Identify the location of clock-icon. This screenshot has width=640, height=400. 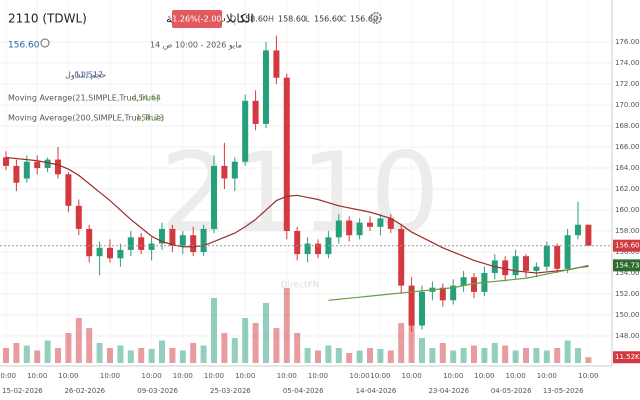
(45, 43).